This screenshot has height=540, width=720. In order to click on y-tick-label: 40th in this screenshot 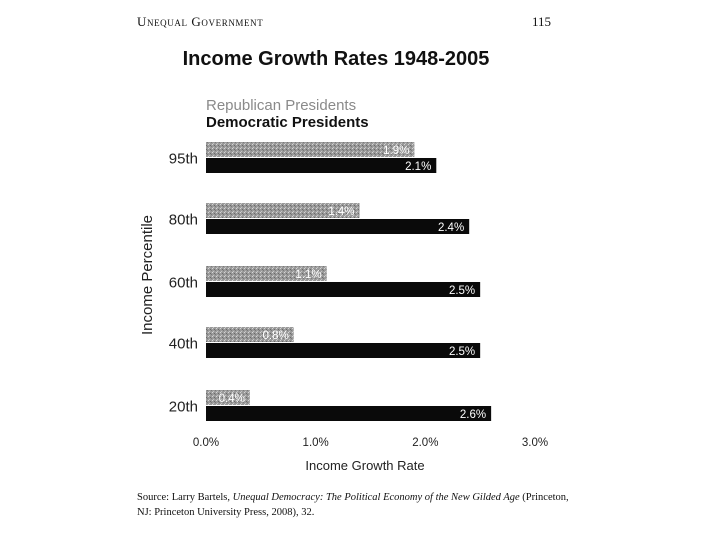, I will do `click(183, 344)`.